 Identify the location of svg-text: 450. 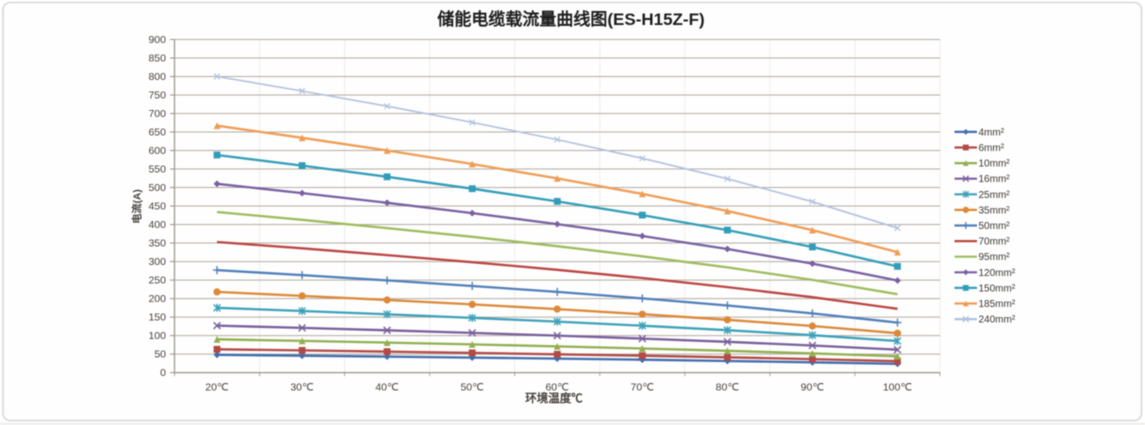
(157, 207).